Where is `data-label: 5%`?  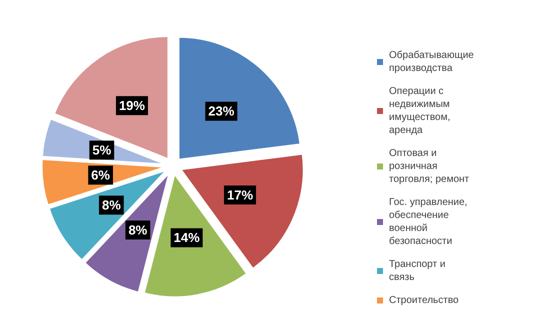 data-label: 5% is located at coordinates (102, 150).